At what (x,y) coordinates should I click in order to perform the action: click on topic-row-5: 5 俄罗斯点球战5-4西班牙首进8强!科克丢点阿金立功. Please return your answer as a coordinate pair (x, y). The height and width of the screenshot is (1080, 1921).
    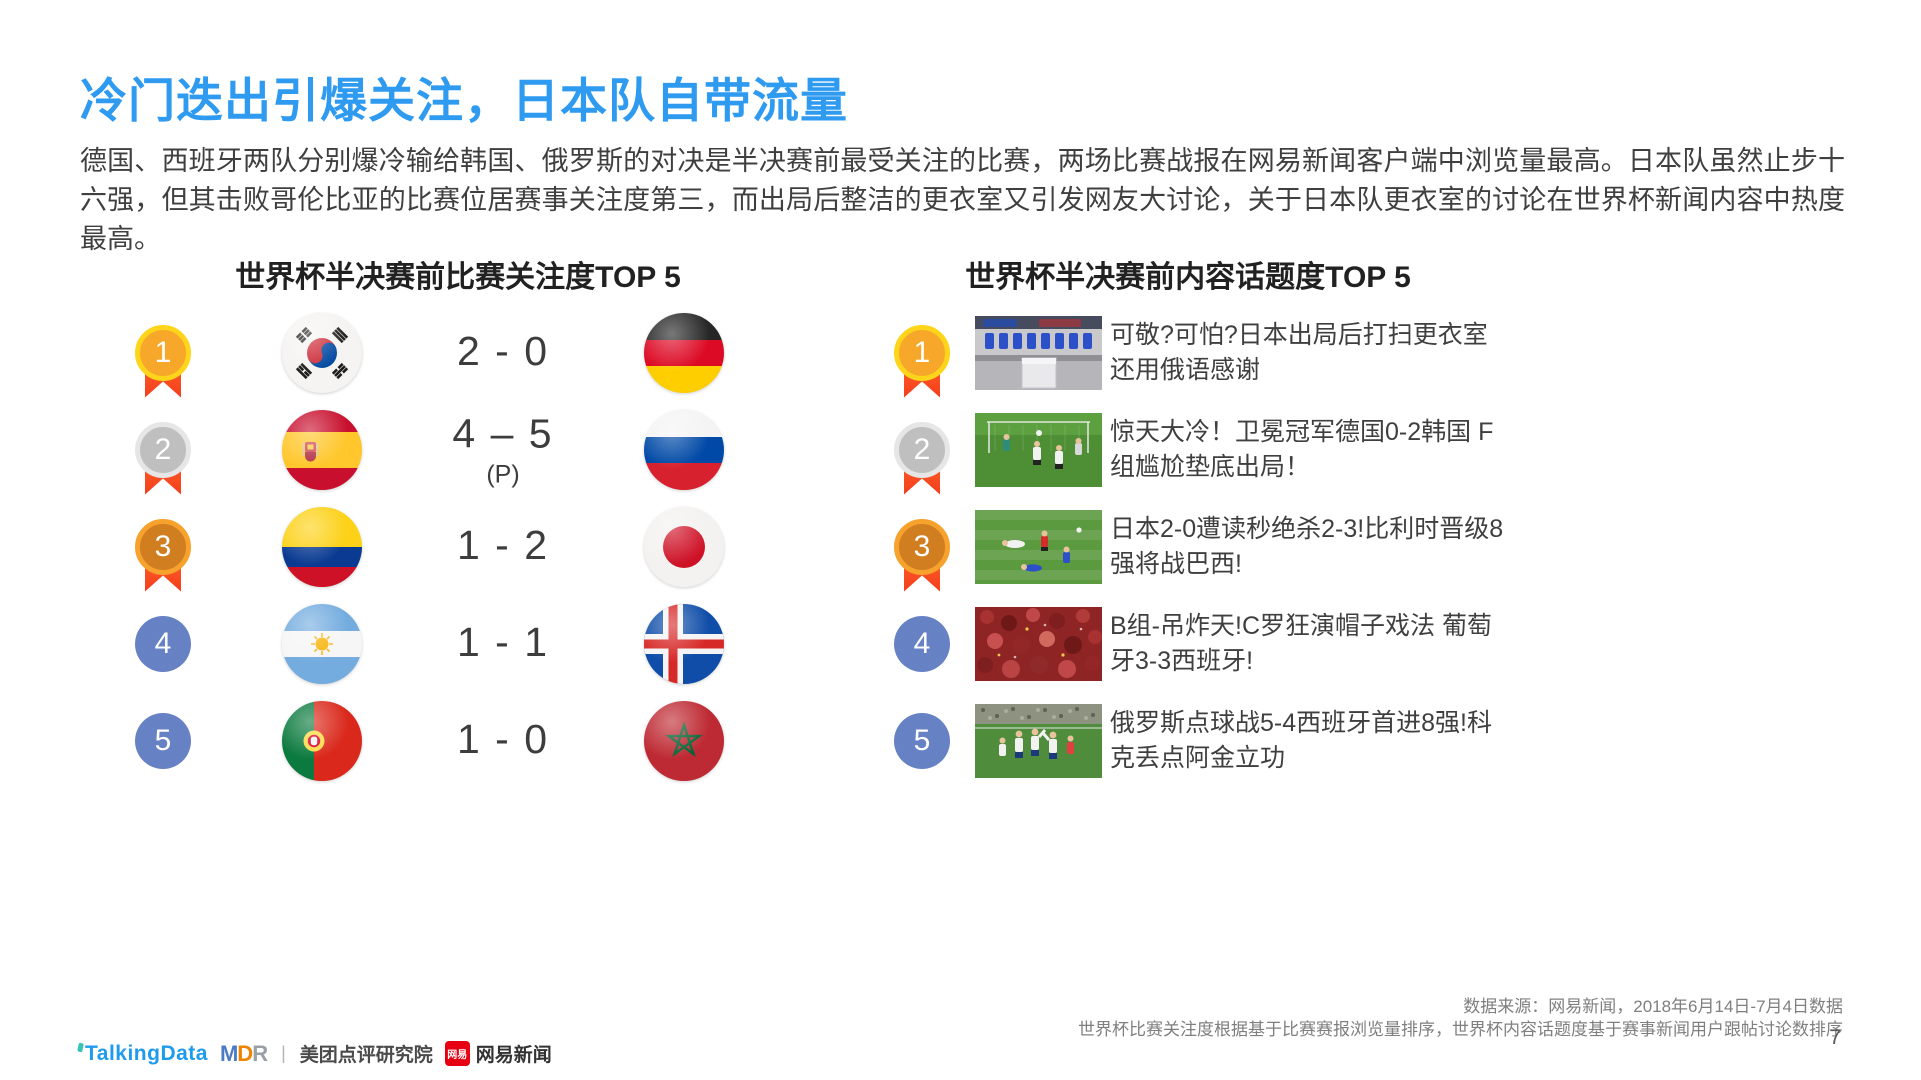
    Looking at the image, I should click on (1280, 740).